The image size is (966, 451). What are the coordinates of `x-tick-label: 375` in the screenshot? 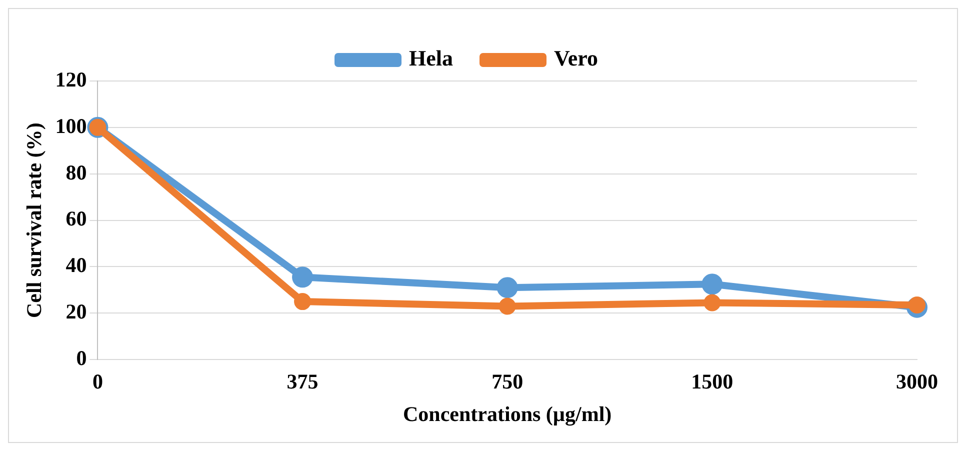 It's located at (302, 382).